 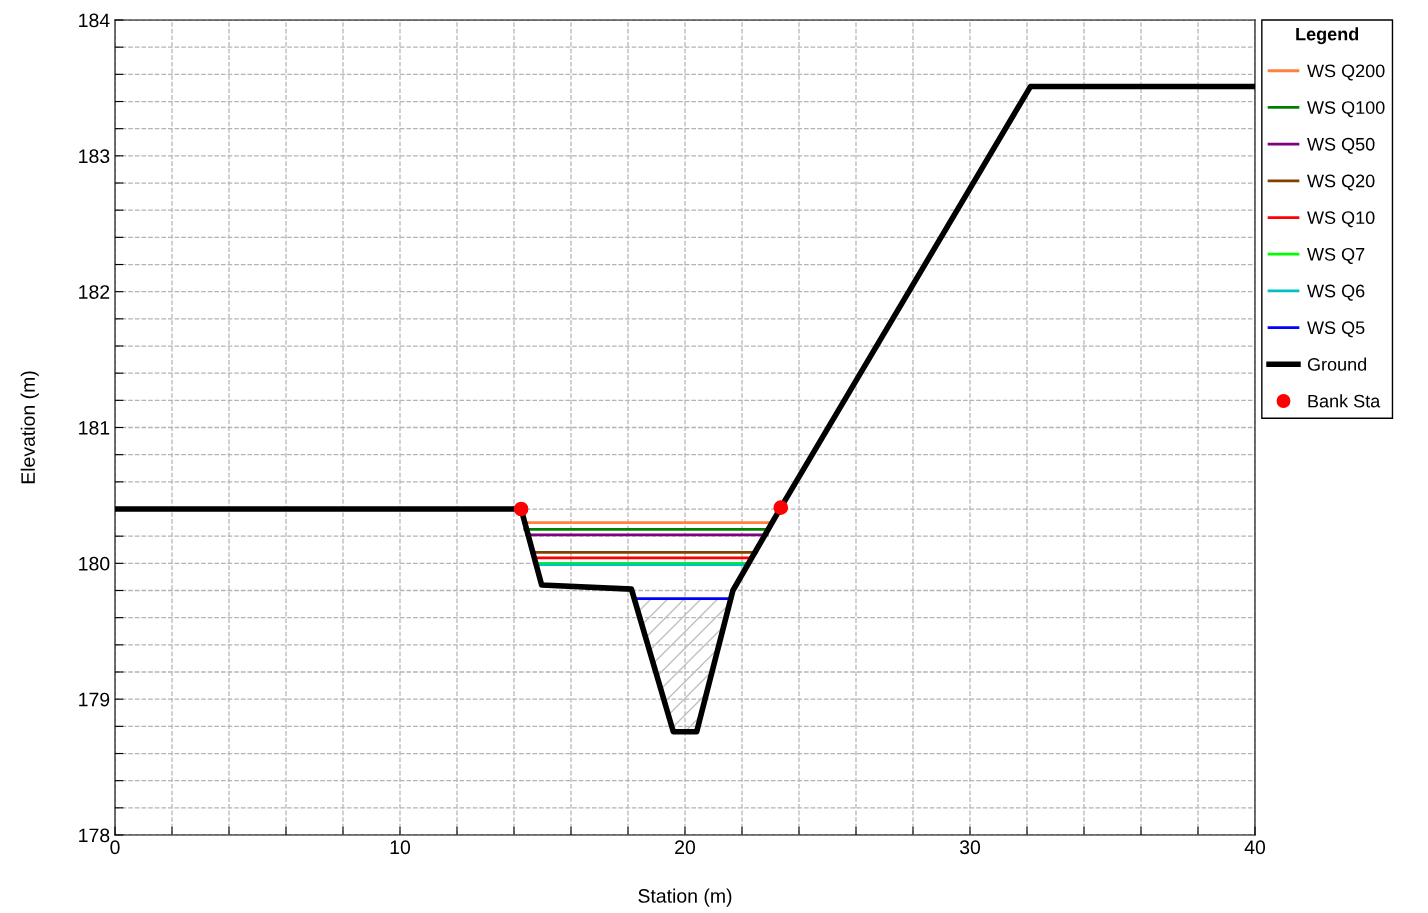 What do you see at coordinates (1344, 401) in the screenshot?
I see `legend-label: Bank Sta` at bounding box center [1344, 401].